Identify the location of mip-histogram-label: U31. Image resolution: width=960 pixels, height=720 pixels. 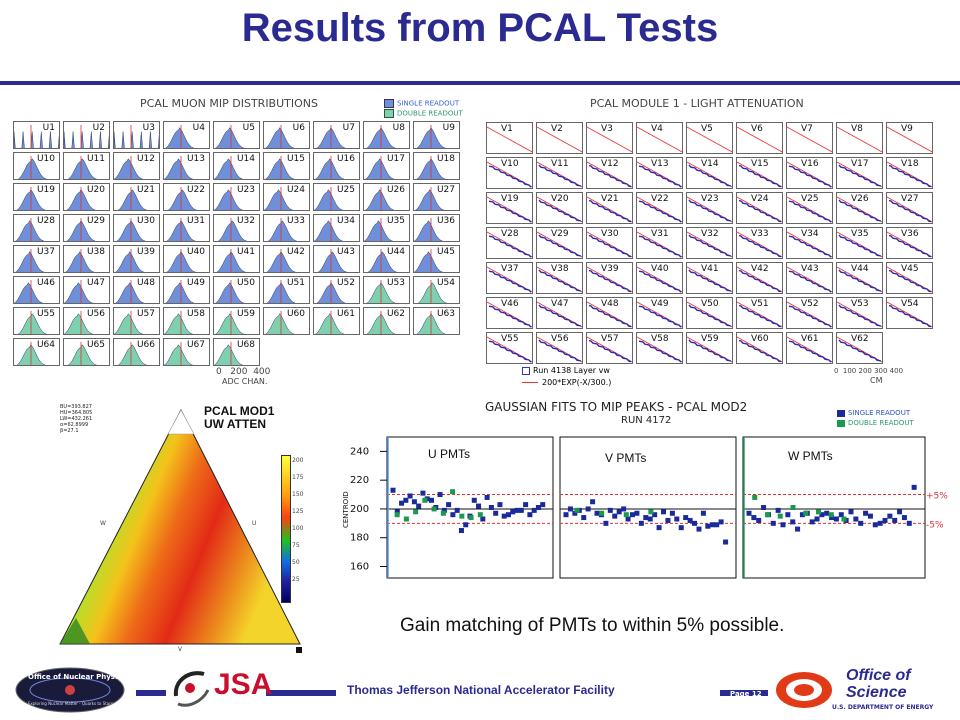
(195, 221).